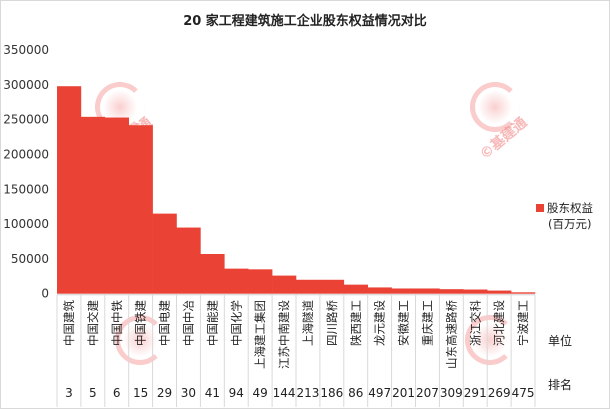 This screenshot has width=610, height=409. I want to click on y-tick-label: 50000, so click(30, 259).